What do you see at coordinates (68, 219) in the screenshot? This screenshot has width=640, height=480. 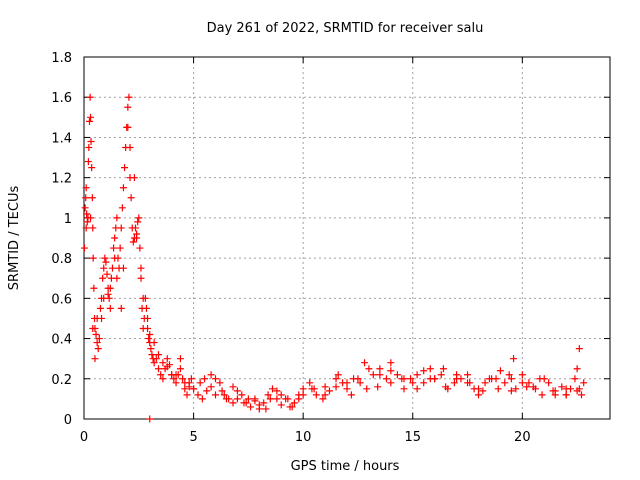 I see `y-tick-label: 1` at bounding box center [68, 219].